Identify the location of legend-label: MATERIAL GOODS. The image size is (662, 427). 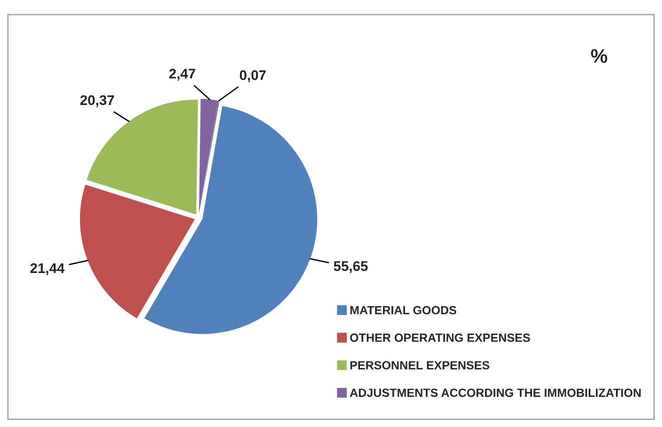
(403, 310).